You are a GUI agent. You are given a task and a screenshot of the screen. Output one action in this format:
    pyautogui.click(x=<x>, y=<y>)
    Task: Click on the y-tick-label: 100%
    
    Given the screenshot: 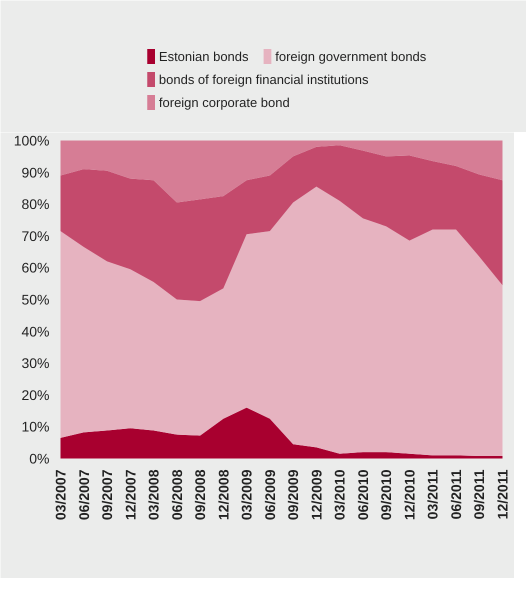 What is the action you would take?
    pyautogui.click(x=32, y=140)
    